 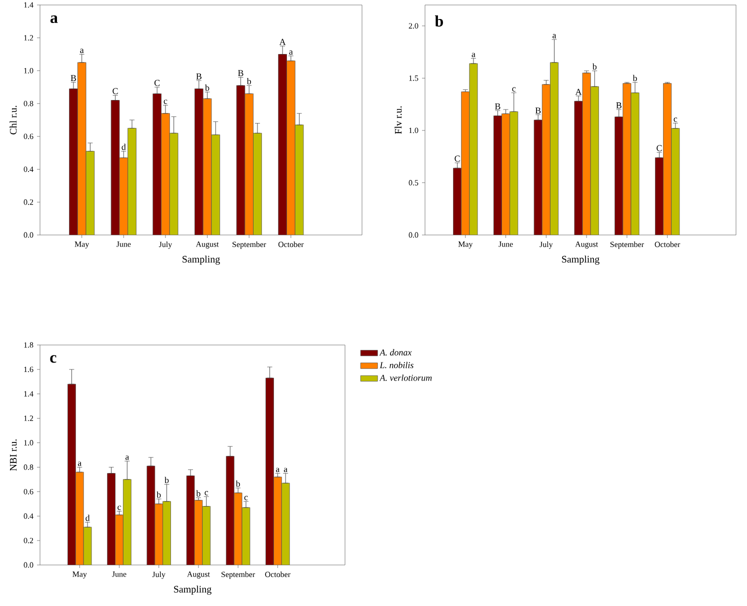 What do you see at coordinates (13, 455) in the screenshot?
I see `y-axis-title: NBI r.u.` at bounding box center [13, 455].